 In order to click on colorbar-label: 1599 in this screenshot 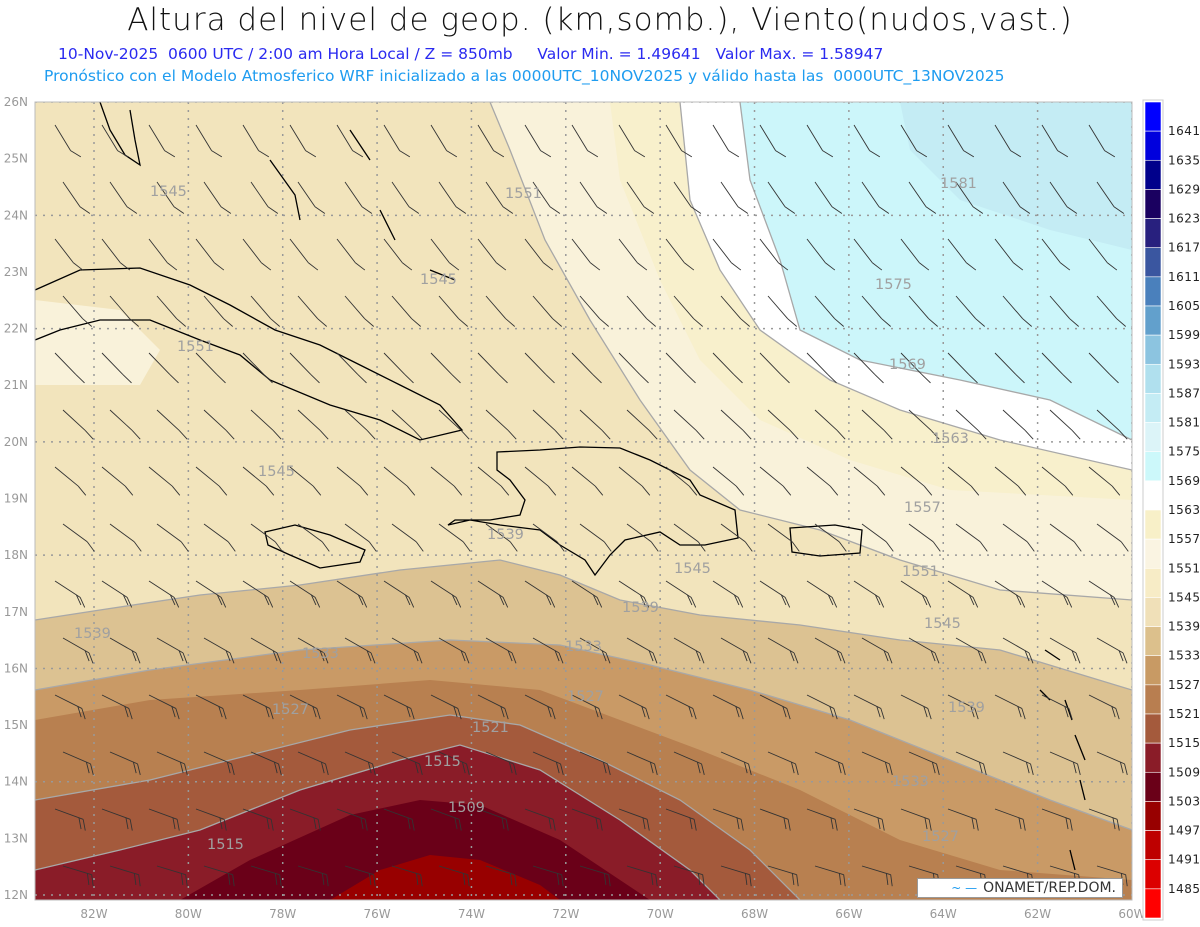, I will do `click(1184, 335)`.